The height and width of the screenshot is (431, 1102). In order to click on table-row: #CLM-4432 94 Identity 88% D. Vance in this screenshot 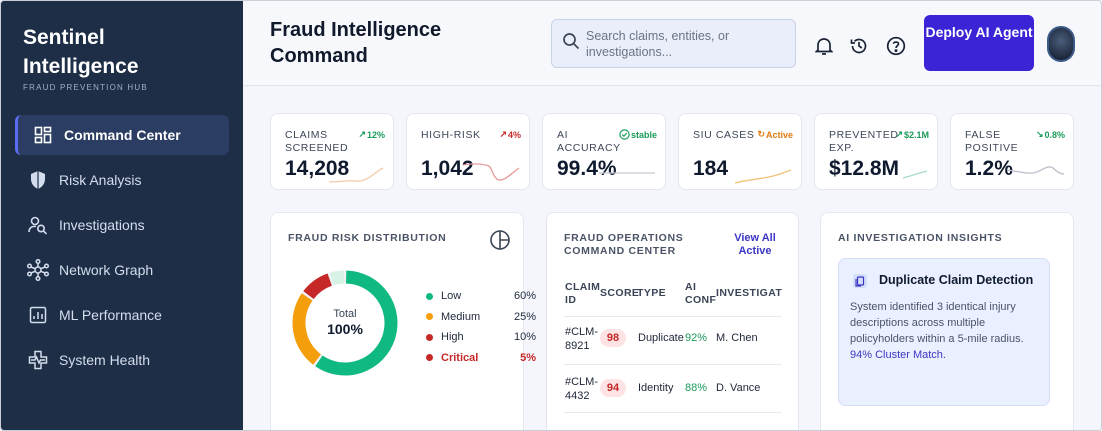, I will do `click(673, 389)`.